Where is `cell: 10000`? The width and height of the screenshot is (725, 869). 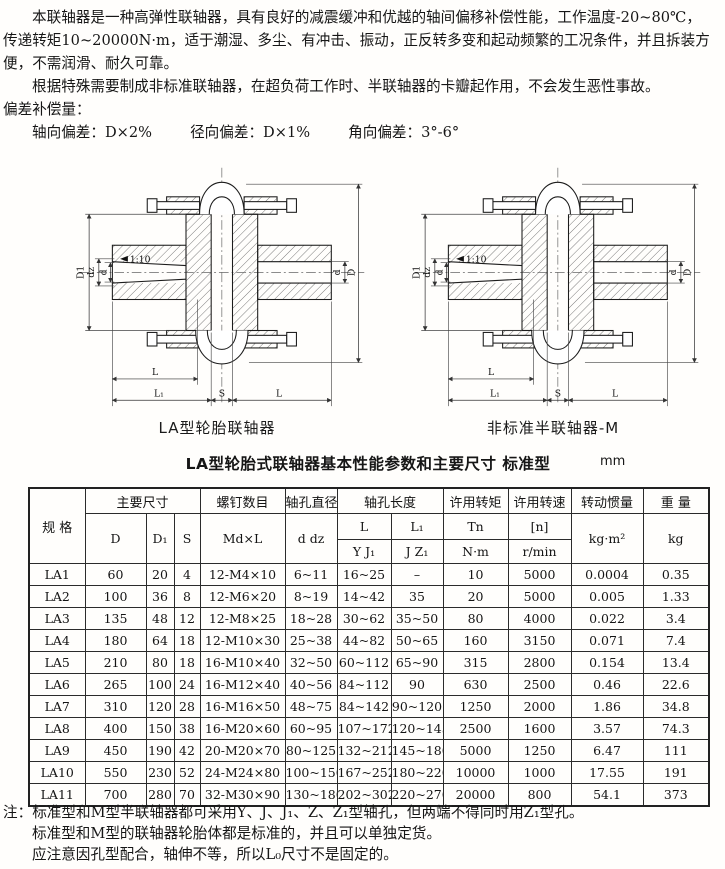
cell: 10000 is located at coordinates (475, 772).